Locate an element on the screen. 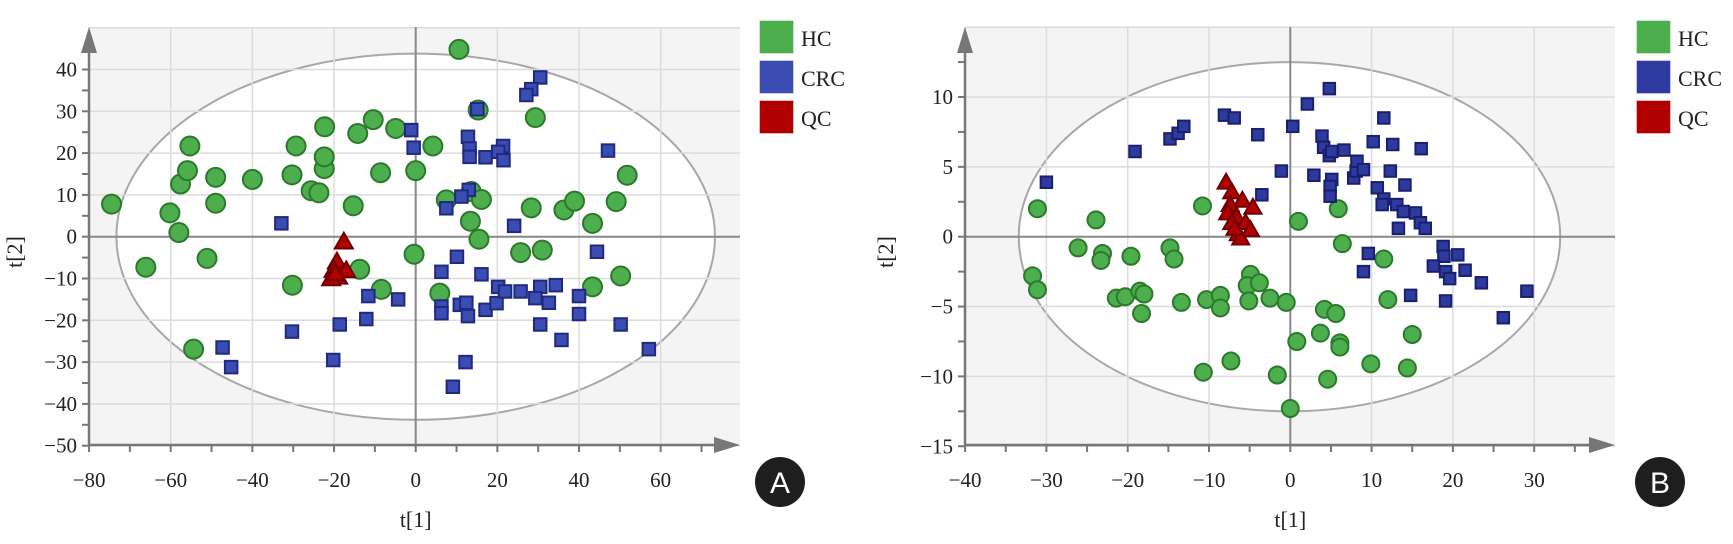  x-tick-label: 0 is located at coordinates (415, 480).